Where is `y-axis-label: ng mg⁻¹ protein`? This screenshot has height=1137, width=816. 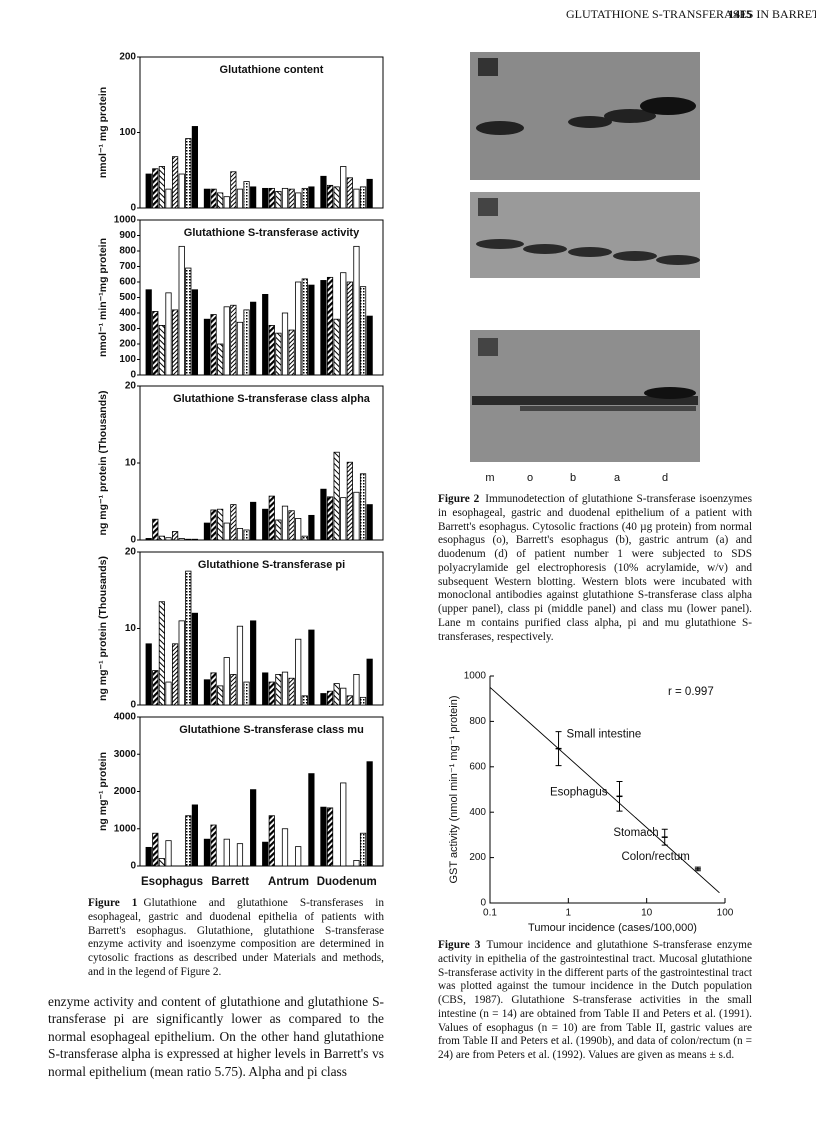
y-axis-label: ng mg⁻¹ protein is located at coordinates (103, 791).